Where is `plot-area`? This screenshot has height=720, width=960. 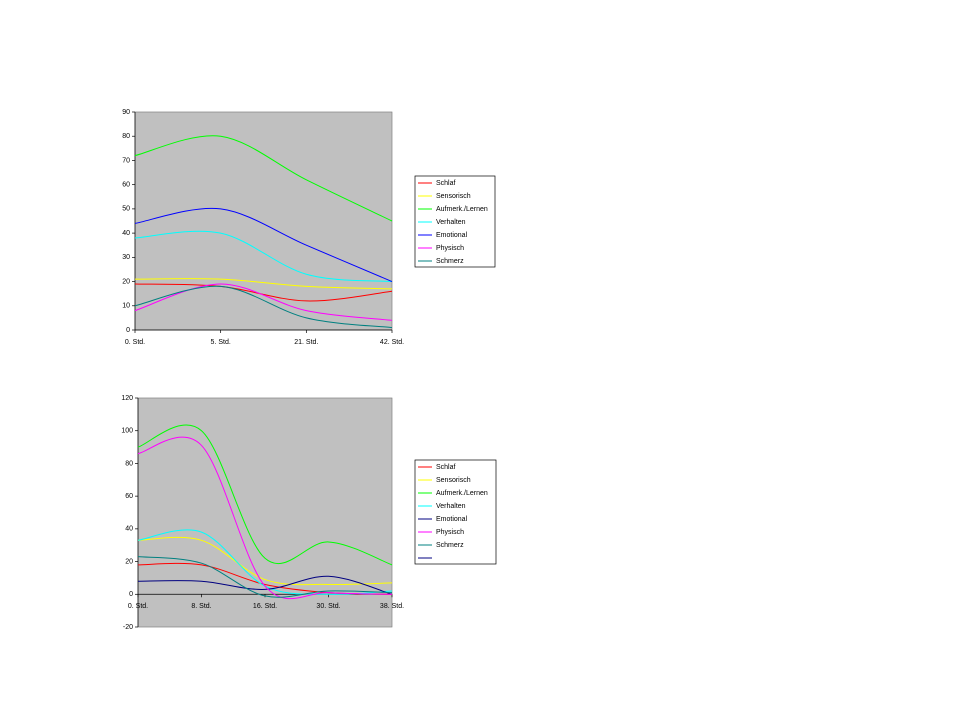
plot-area is located at coordinates (265, 512).